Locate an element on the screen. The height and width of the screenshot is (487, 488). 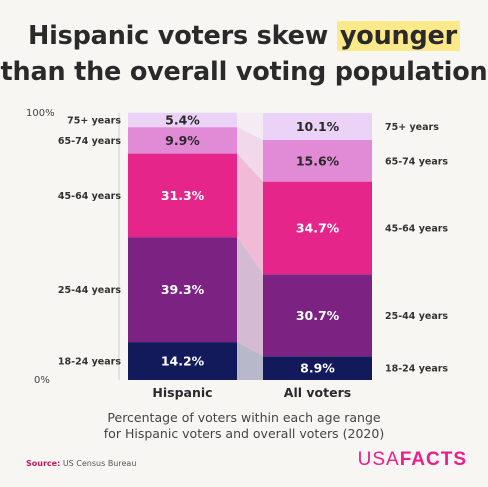
data-label: 10.1% is located at coordinates (318, 126).